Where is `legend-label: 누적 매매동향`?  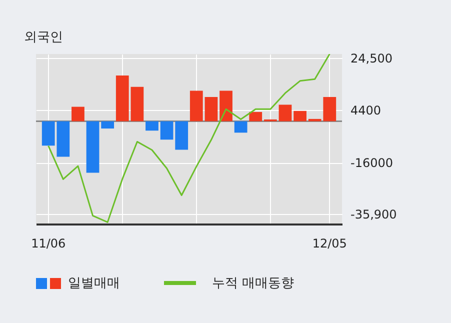
legend-label: 누적 매매동향 is located at coordinates (253, 283).